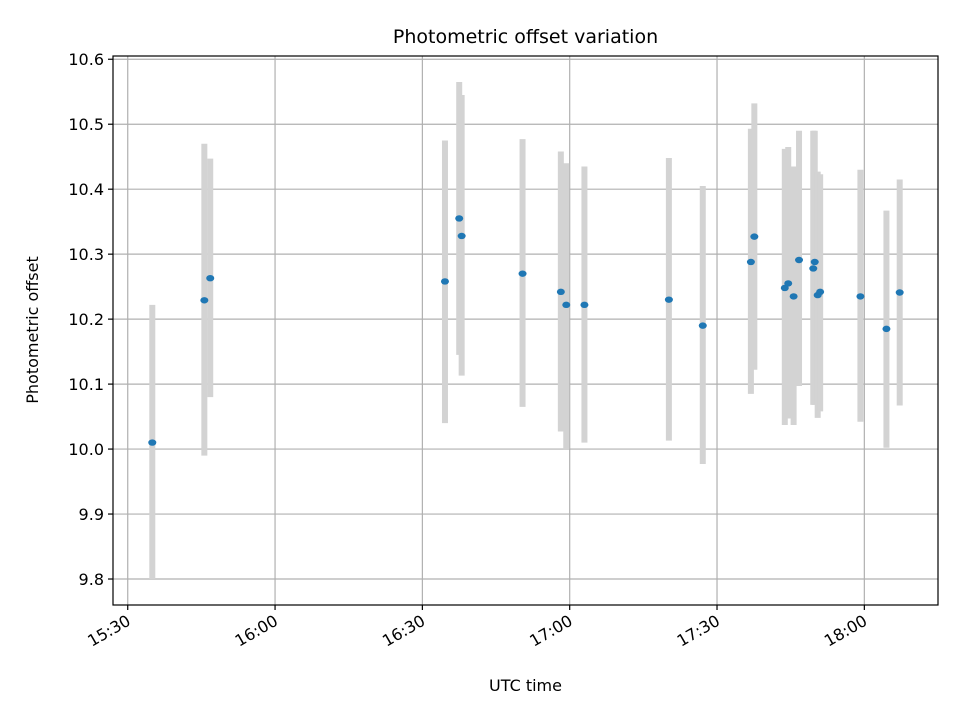 This screenshot has width=960, height=720. I want to click on y-tick-label: 10.4, so click(86, 189).